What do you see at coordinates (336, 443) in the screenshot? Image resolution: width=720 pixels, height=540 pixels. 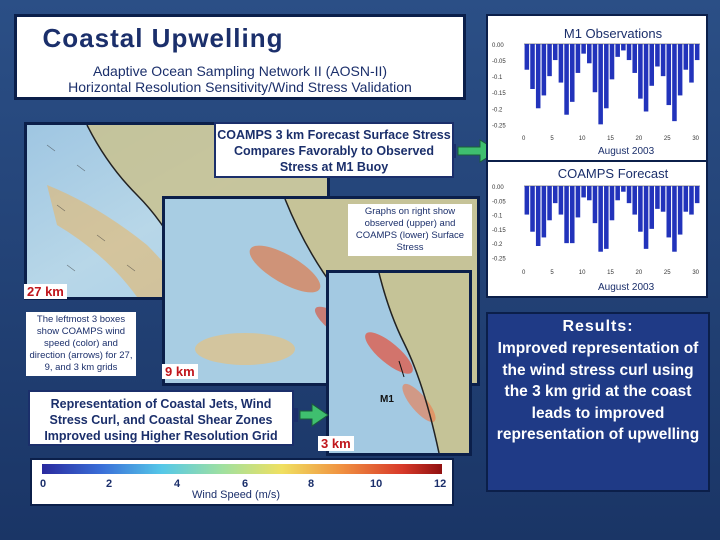 I see `label-3km: 3 km` at bounding box center [336, 443].